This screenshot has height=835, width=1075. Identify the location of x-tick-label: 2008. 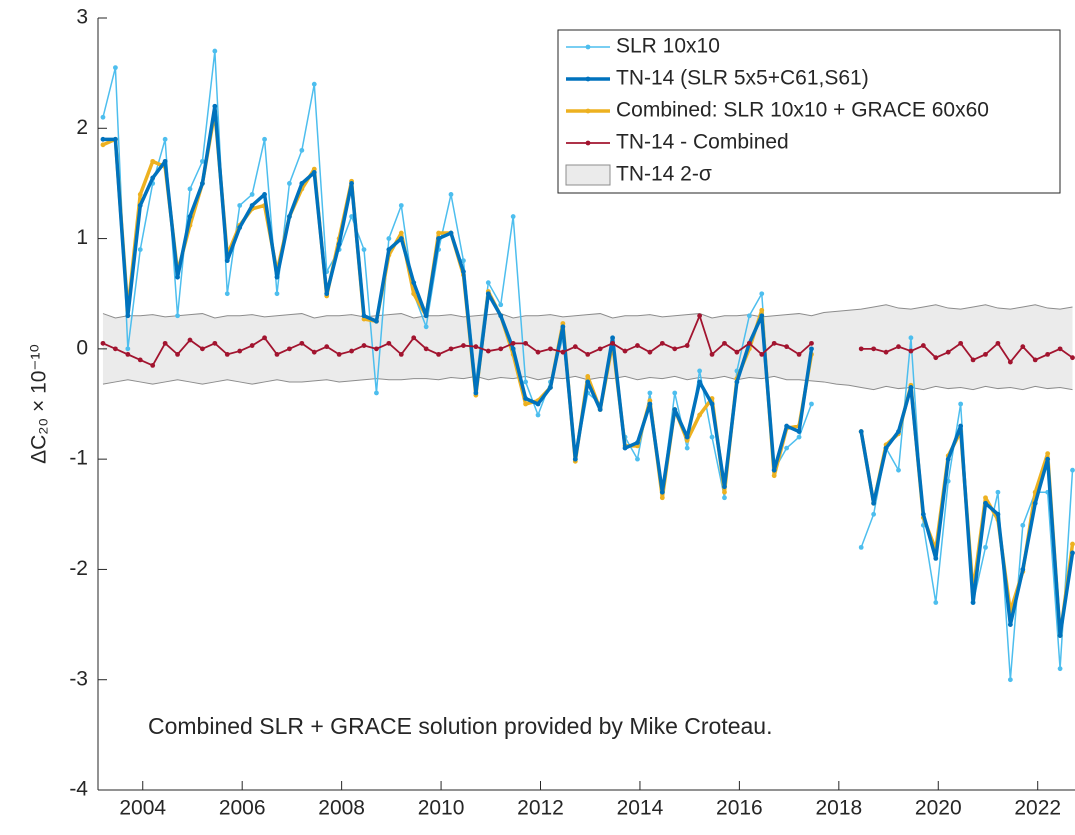
(341, 808).